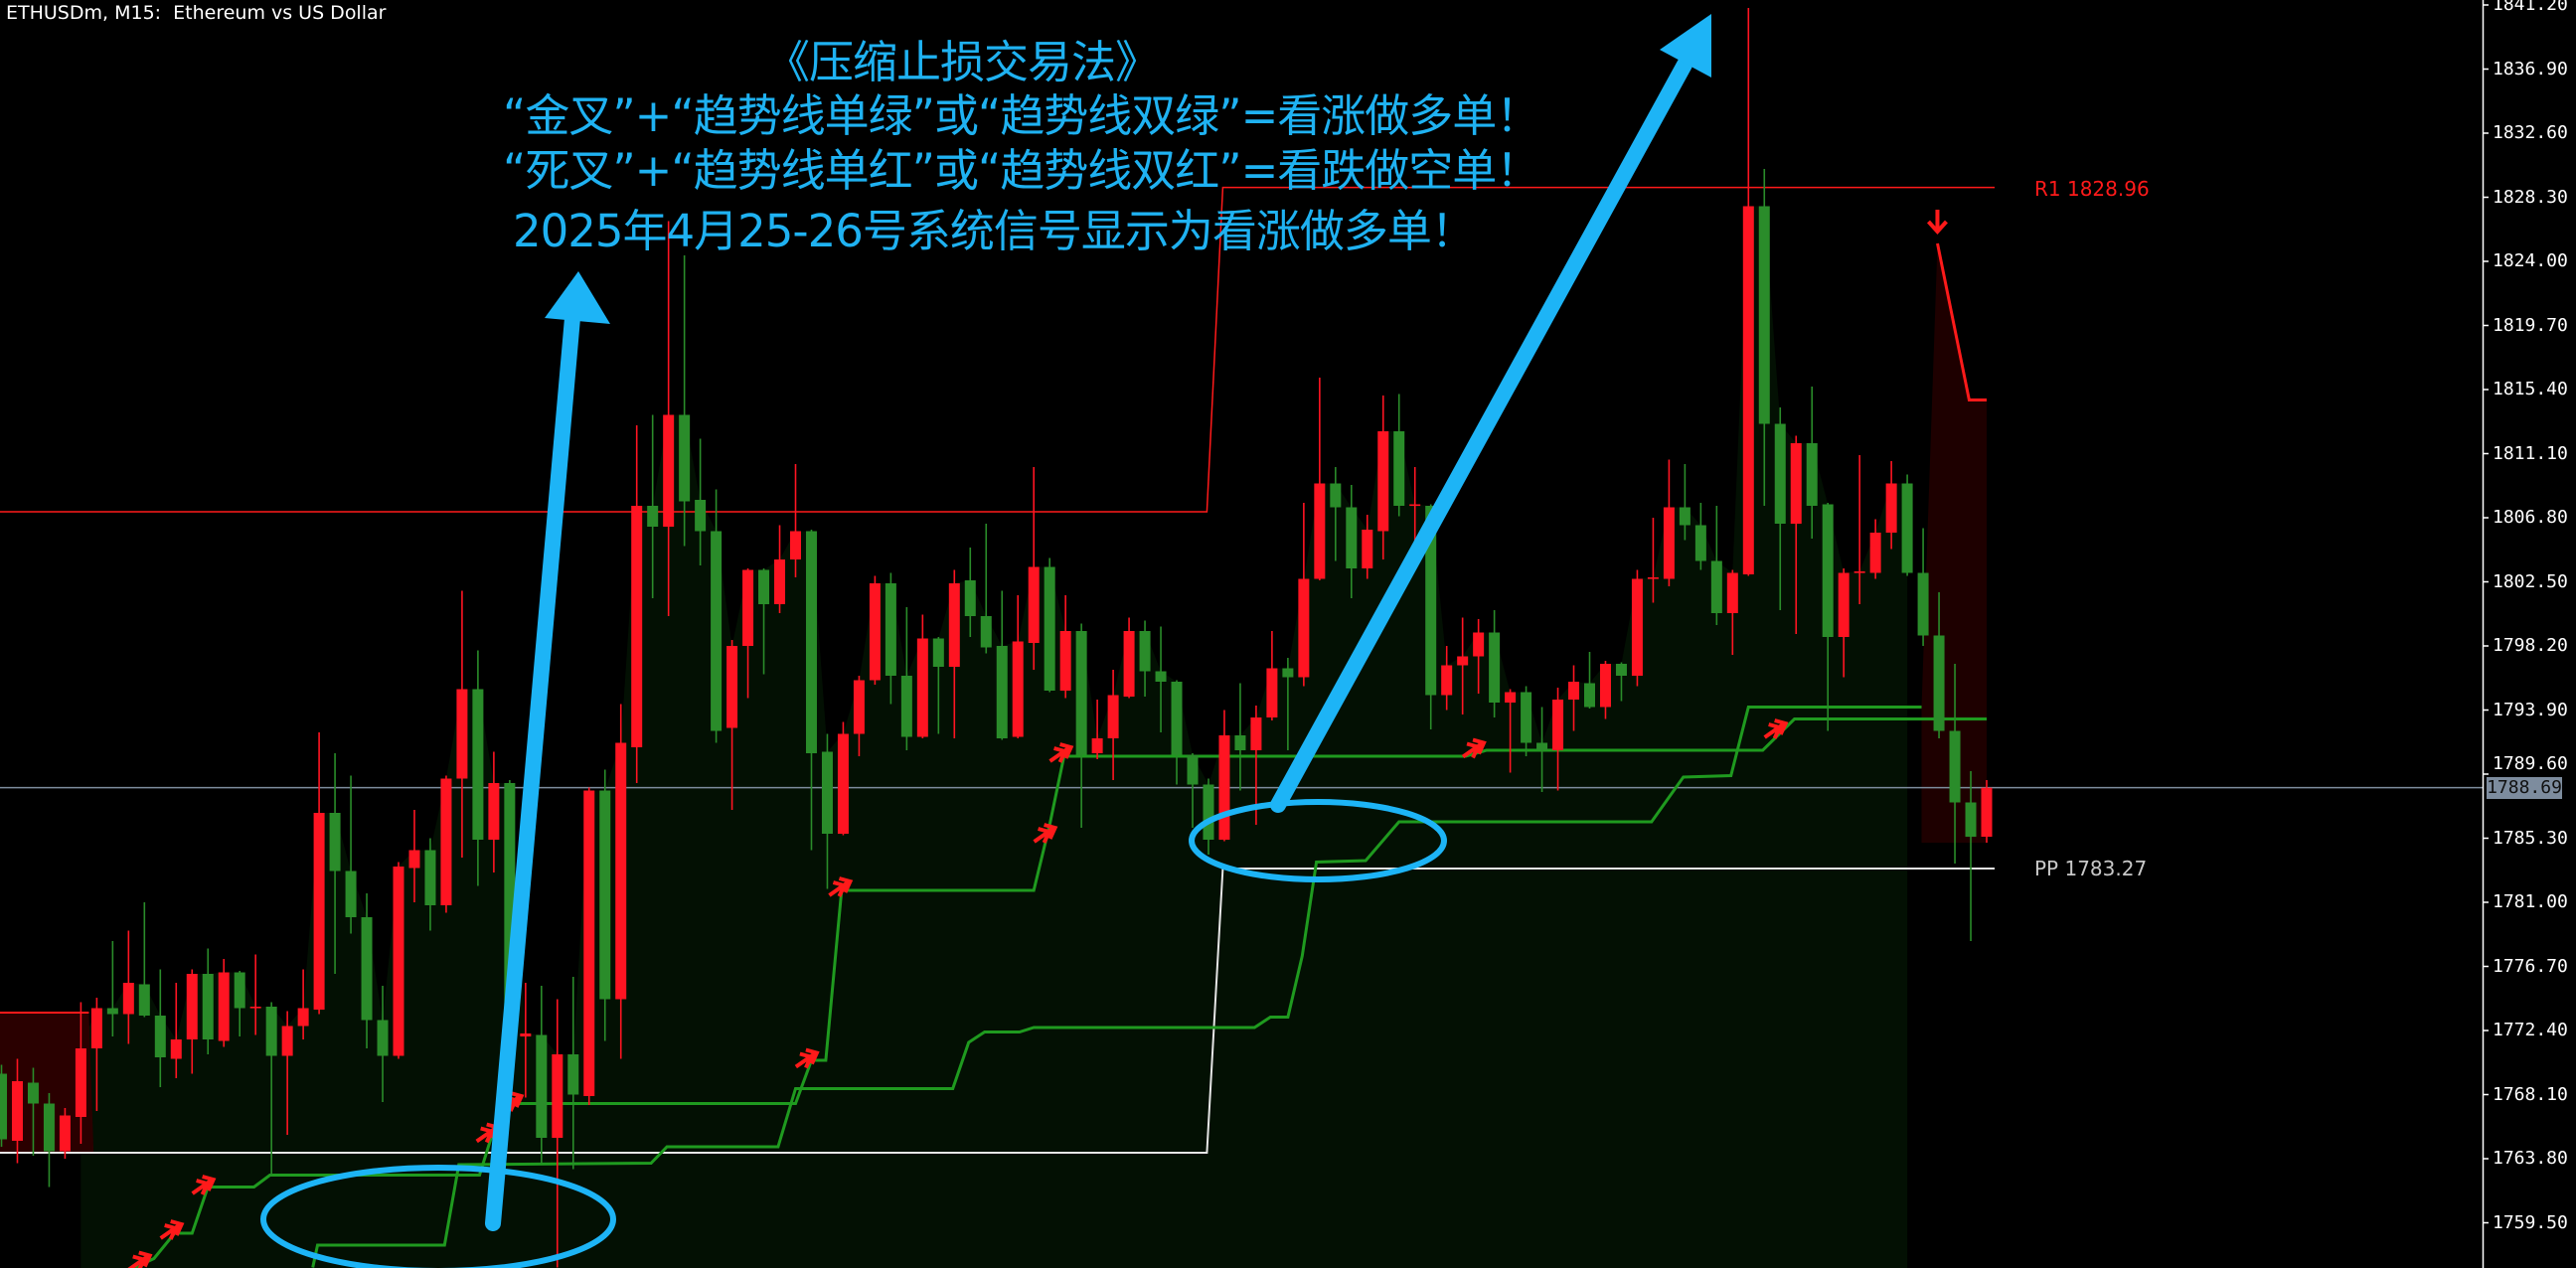 The height and width of the screenshot is (1268, 2576). Describe the element at coordinates (2524, 787) in the screenshot. I see `current-price-label: 1788.69` at that location.